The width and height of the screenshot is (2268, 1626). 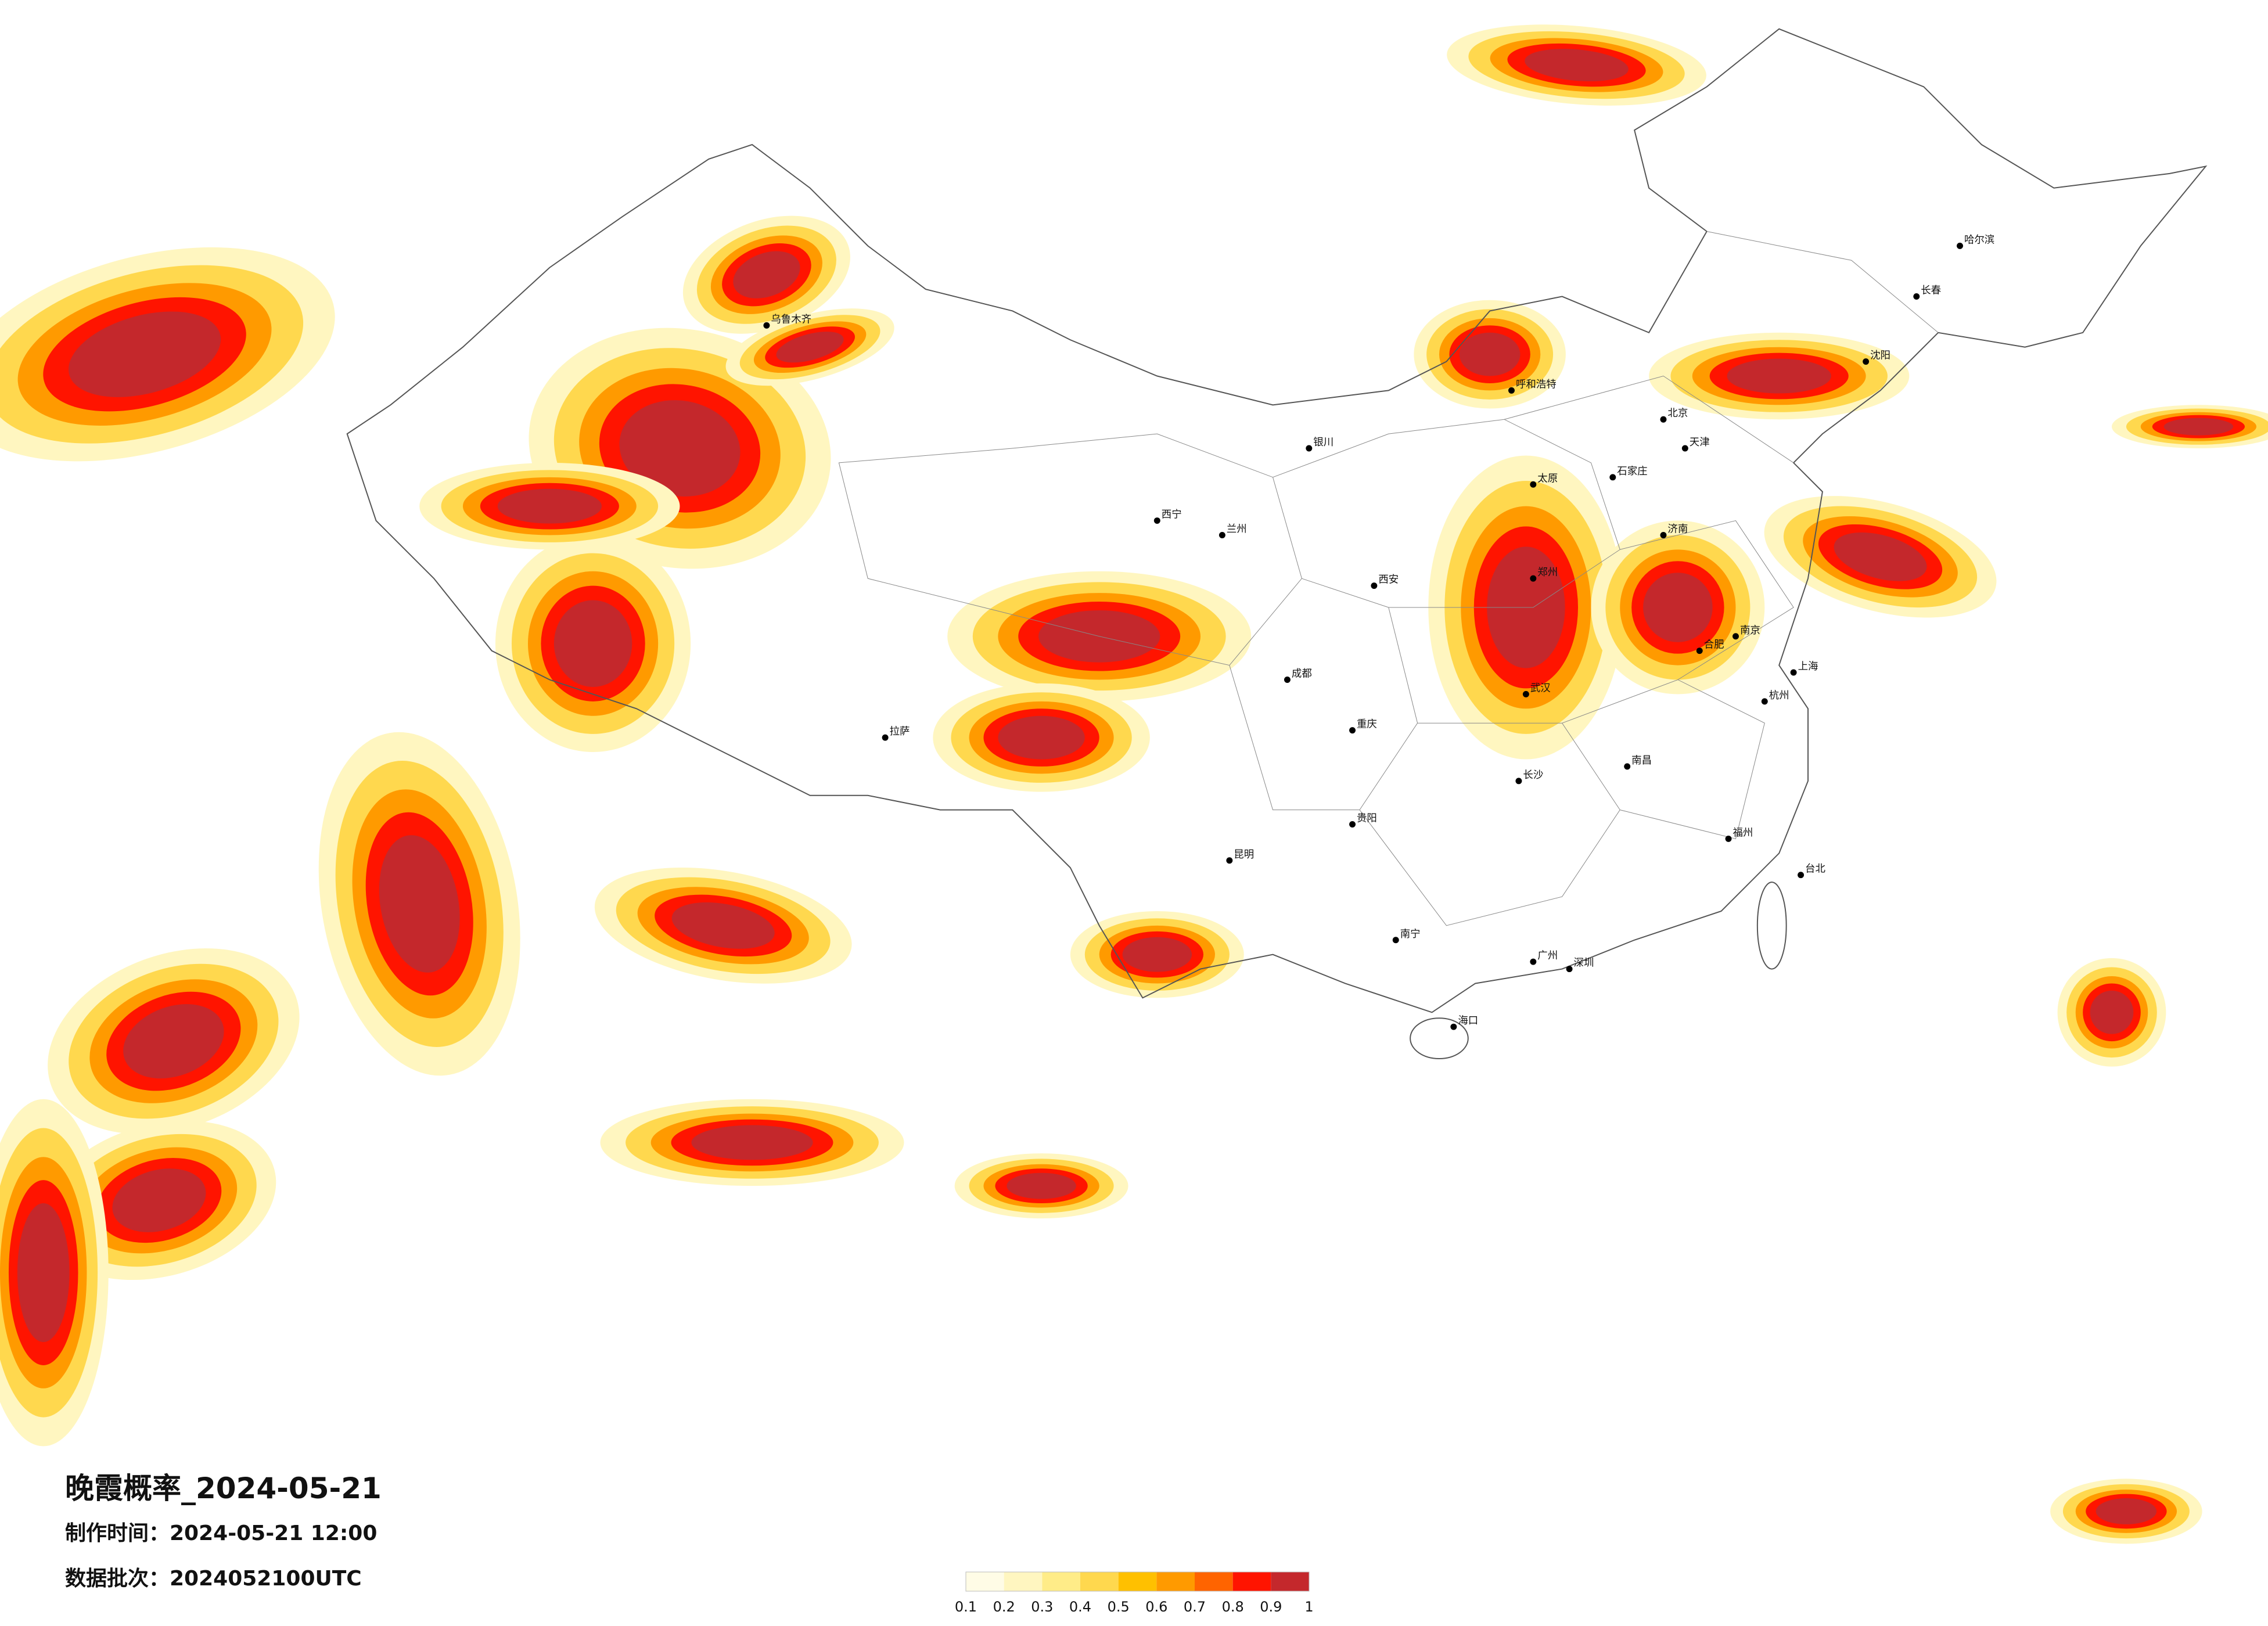 I want to click on city-label: 乌鲁木齐, so click(x=791, y=319).